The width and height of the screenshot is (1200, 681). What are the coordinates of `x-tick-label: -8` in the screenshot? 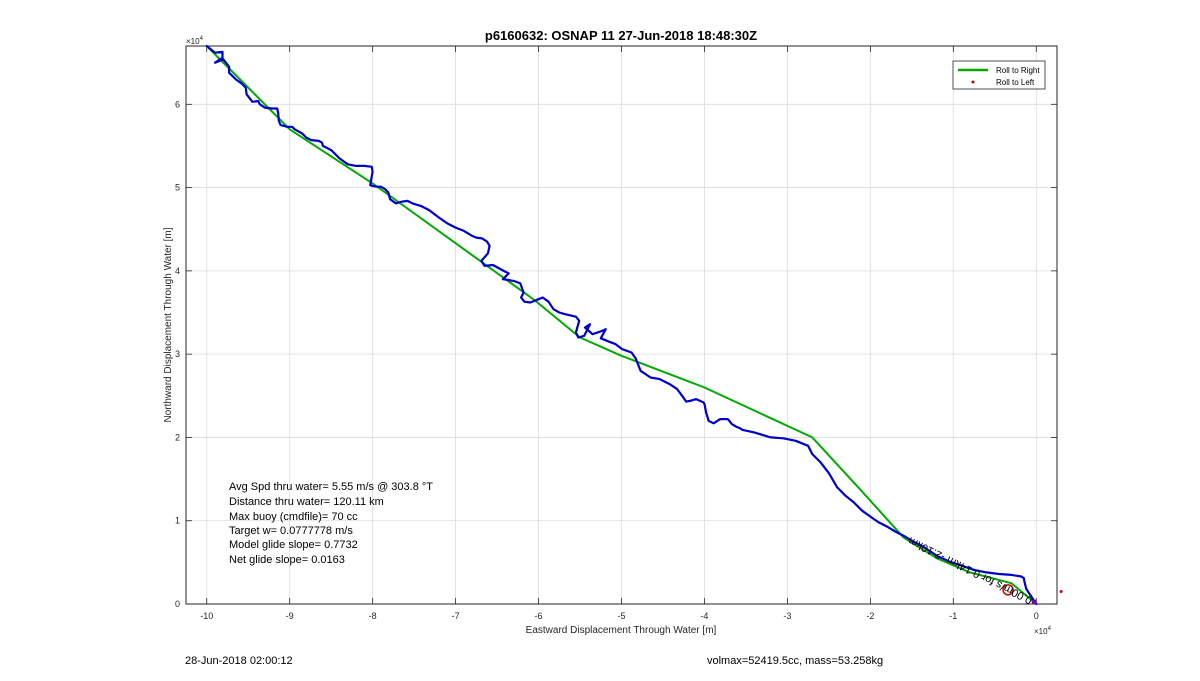 It's located at (373, 616).